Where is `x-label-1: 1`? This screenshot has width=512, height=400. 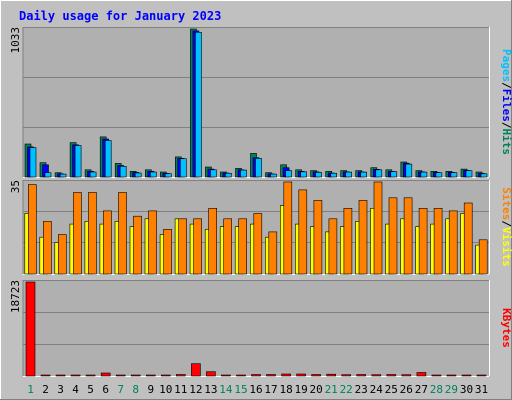 x-label-1: 1 is located at coordinates (30, 389).